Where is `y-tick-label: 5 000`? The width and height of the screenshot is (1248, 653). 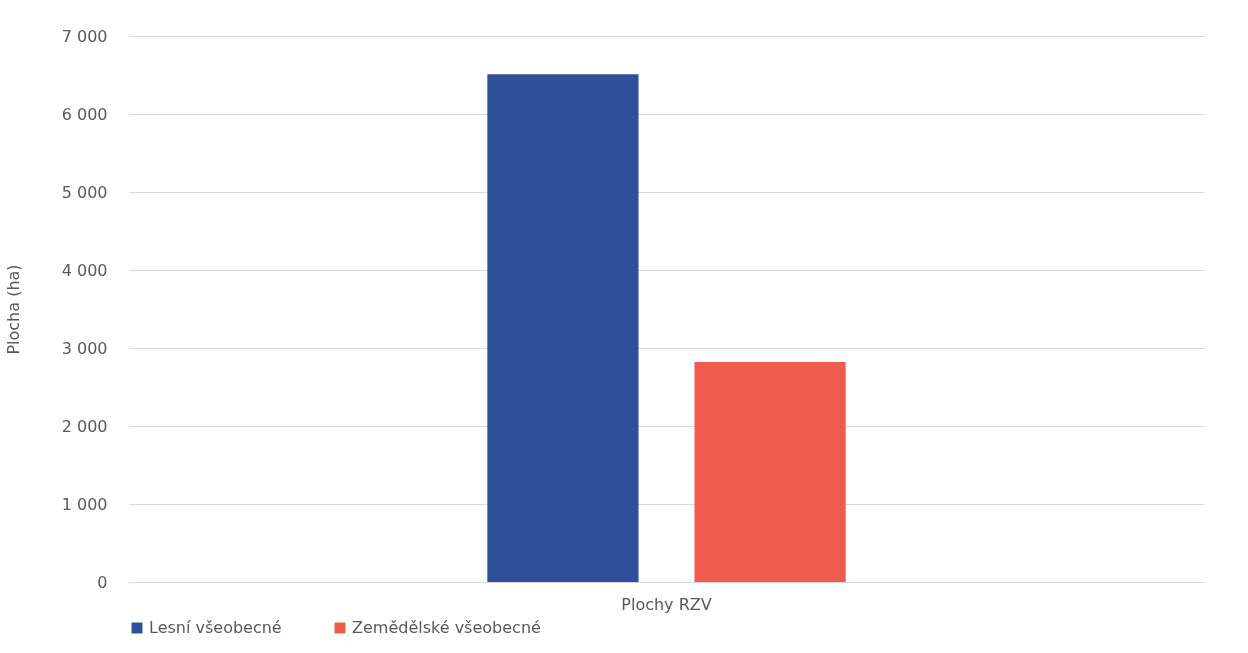
y-tick-label: 5 000 is located at coordinates (84, 192).